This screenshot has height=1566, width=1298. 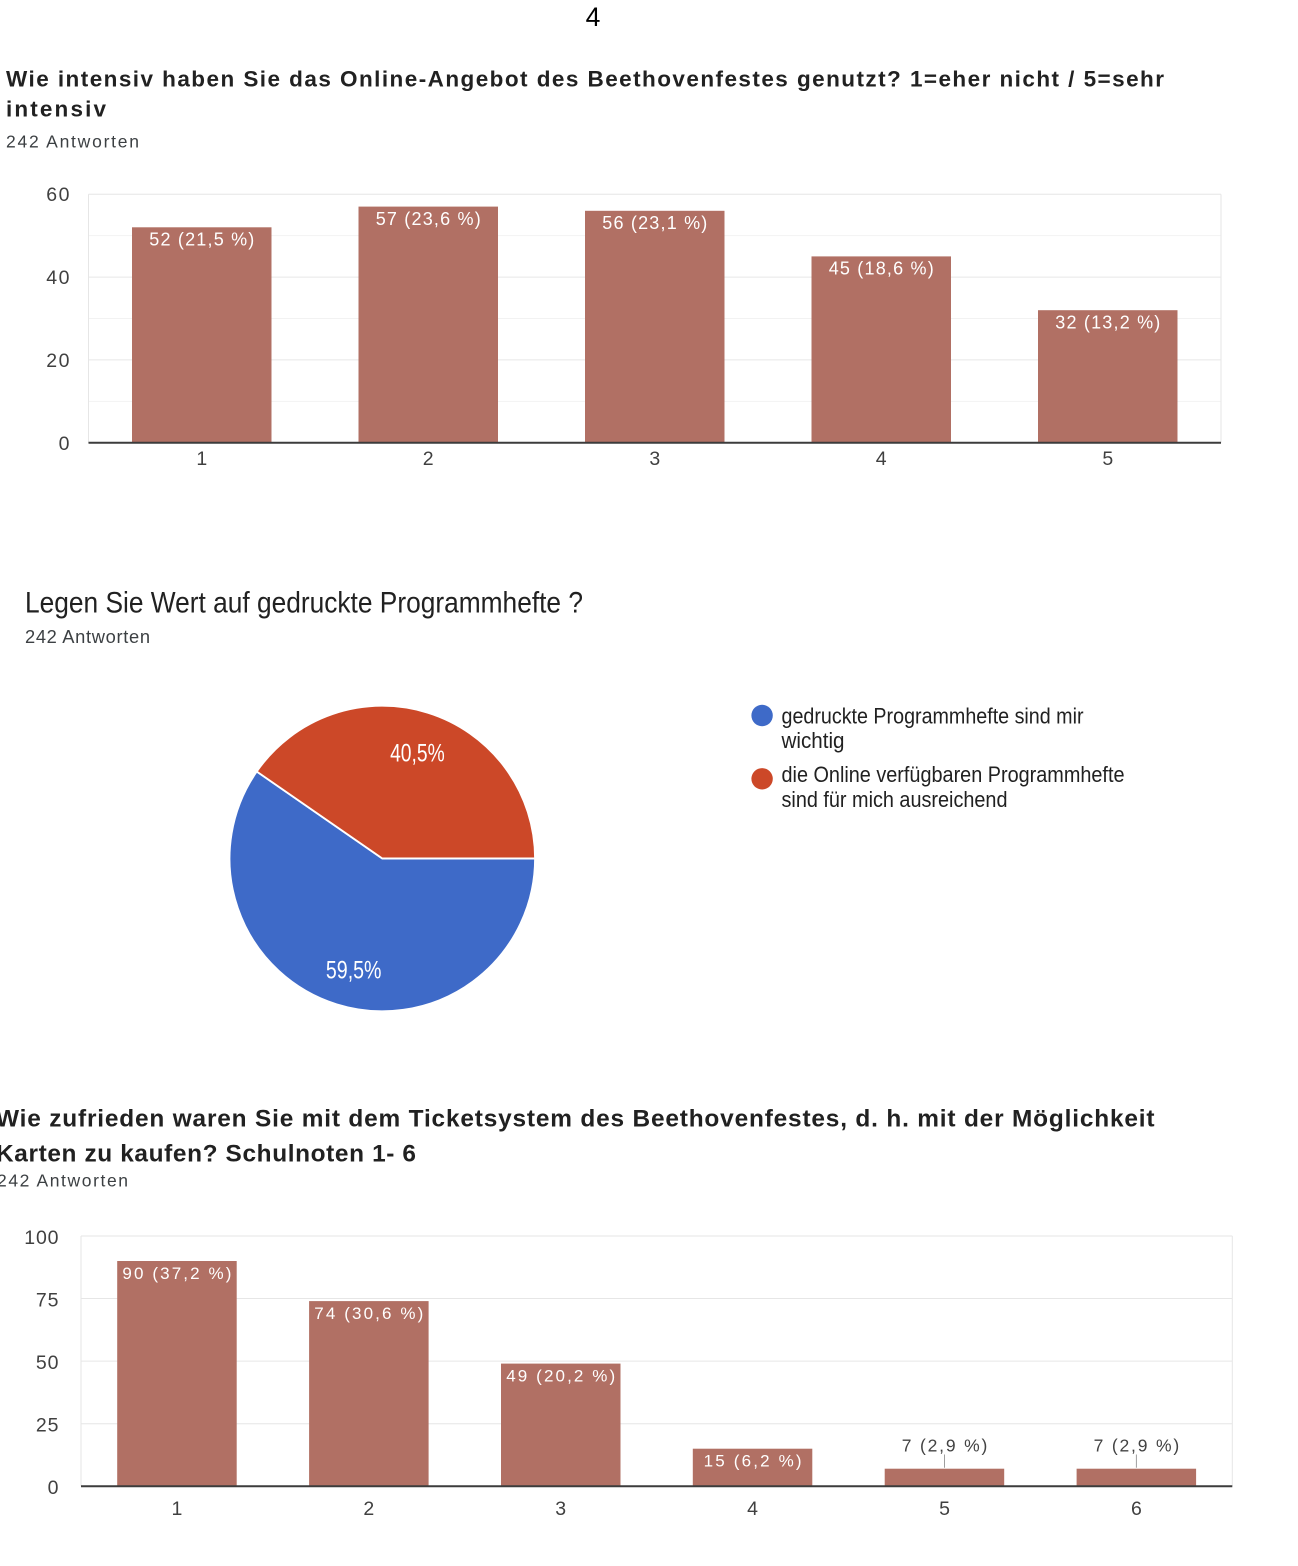 I want to click on svg-text: 100, so click(x=41, y=1238).